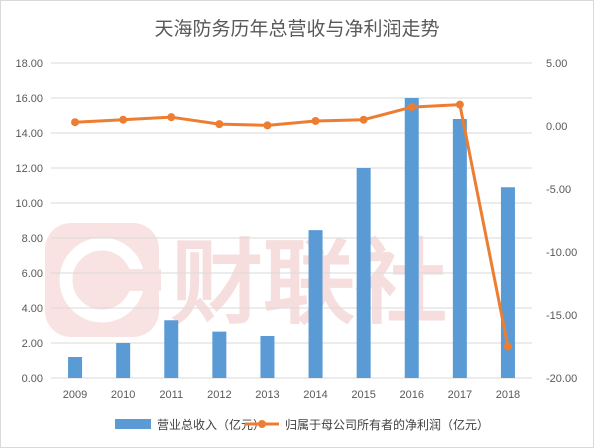 The width and height of the screenshot is (594, 448). Describe the element at coordinates (460, 395) in the screenshot. I see `x-tick-label: 2017` at that location.